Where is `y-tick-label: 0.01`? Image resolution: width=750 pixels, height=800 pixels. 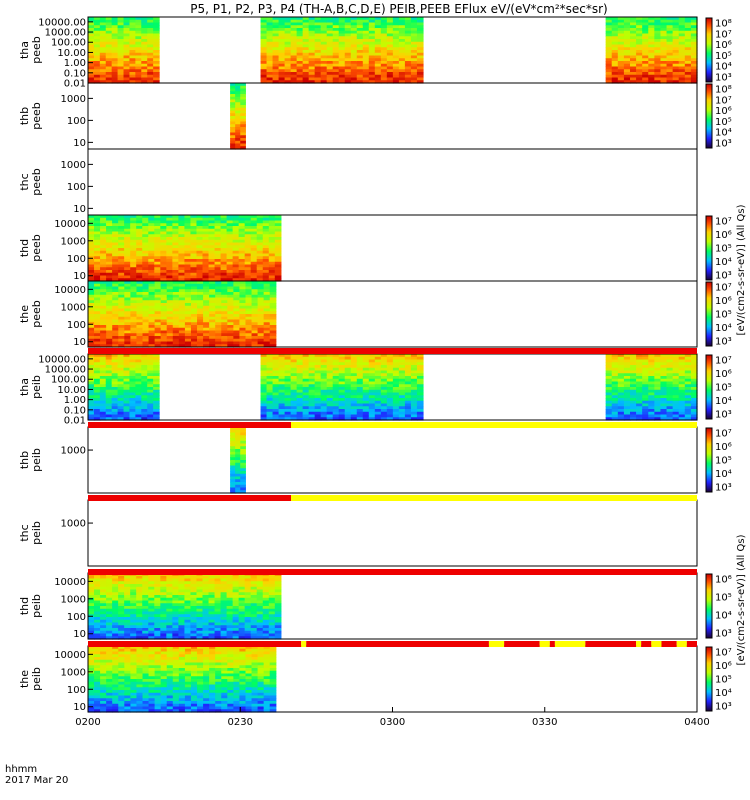
y-tick-label: 0.01 is located at coordinates (75, 84).